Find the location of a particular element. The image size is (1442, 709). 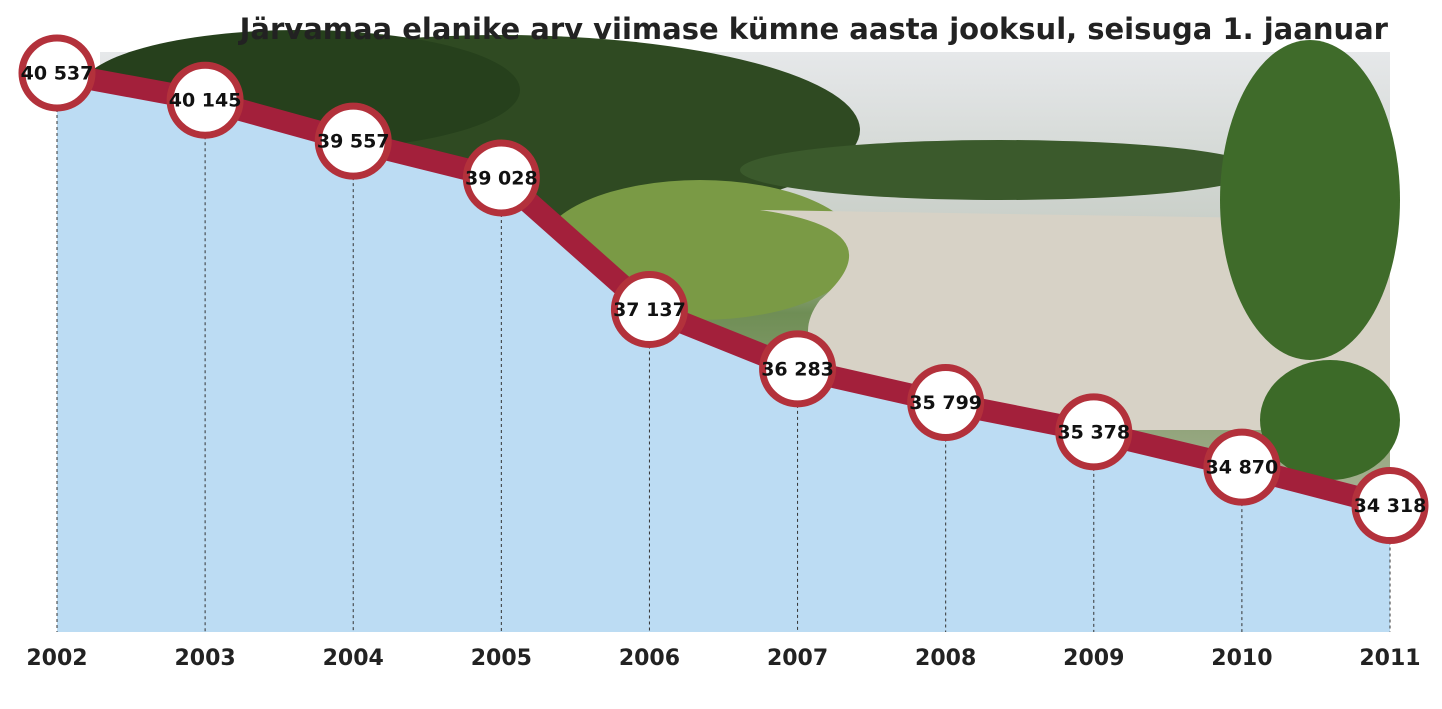

x-tick-label: 2007 is located at coordinates (797, 658).